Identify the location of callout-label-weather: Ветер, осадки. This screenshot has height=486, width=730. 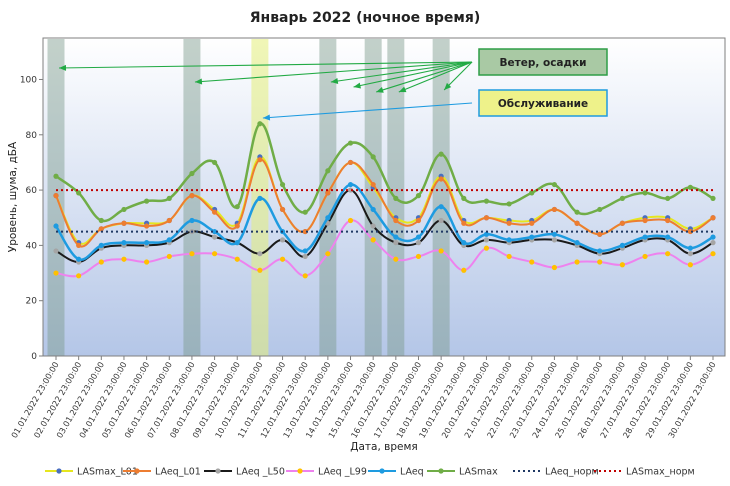
(543, 63).